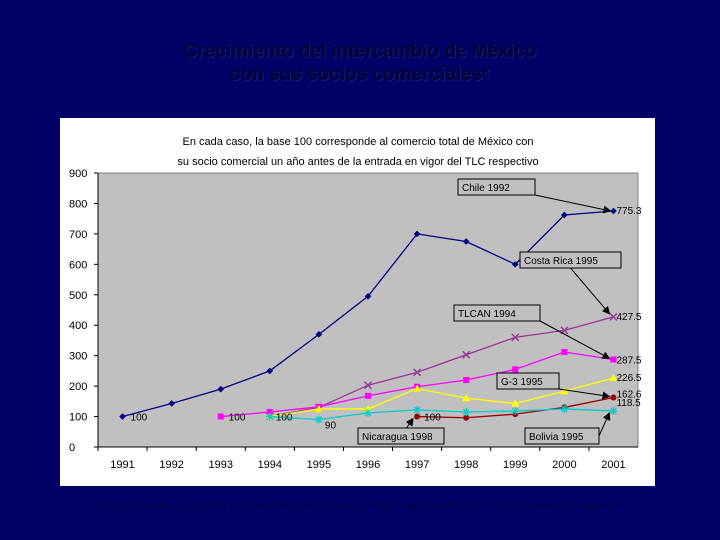  I want to click on x-tick-label: 1991, so click(122, 465).